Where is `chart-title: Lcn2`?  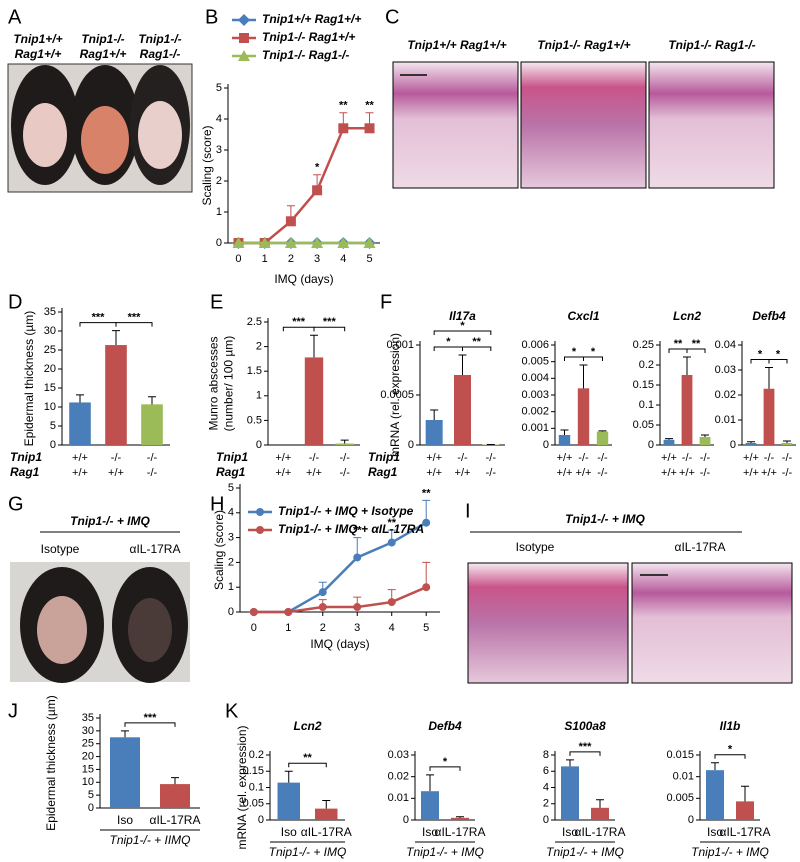 chart-title: Lcn2 is located at coordinates (307, 726).